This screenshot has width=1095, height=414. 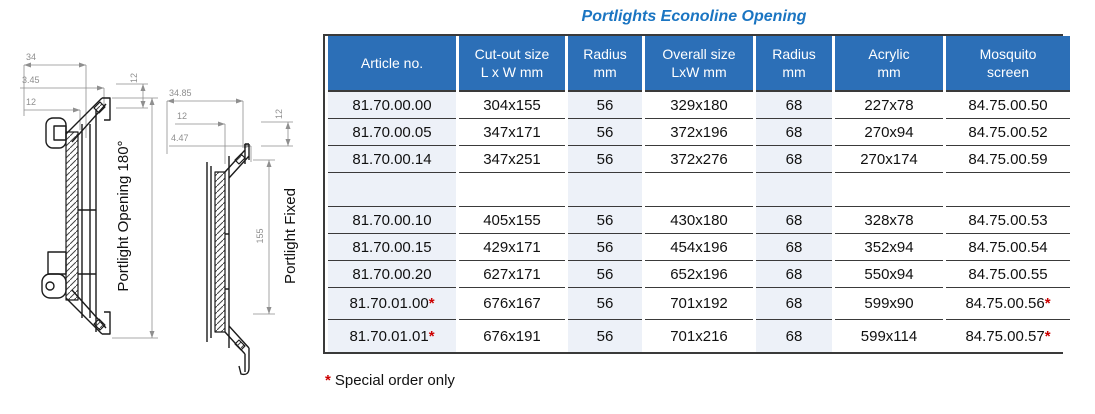 I want to click on column-header-3: Overall size LxW mm, so click(x=699, y=64).